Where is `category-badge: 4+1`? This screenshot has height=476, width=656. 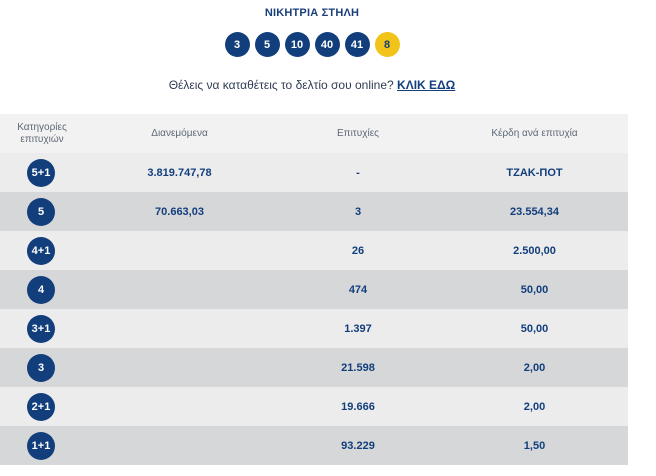
category-badge: 4+1 is located at coordinates (41, 250).